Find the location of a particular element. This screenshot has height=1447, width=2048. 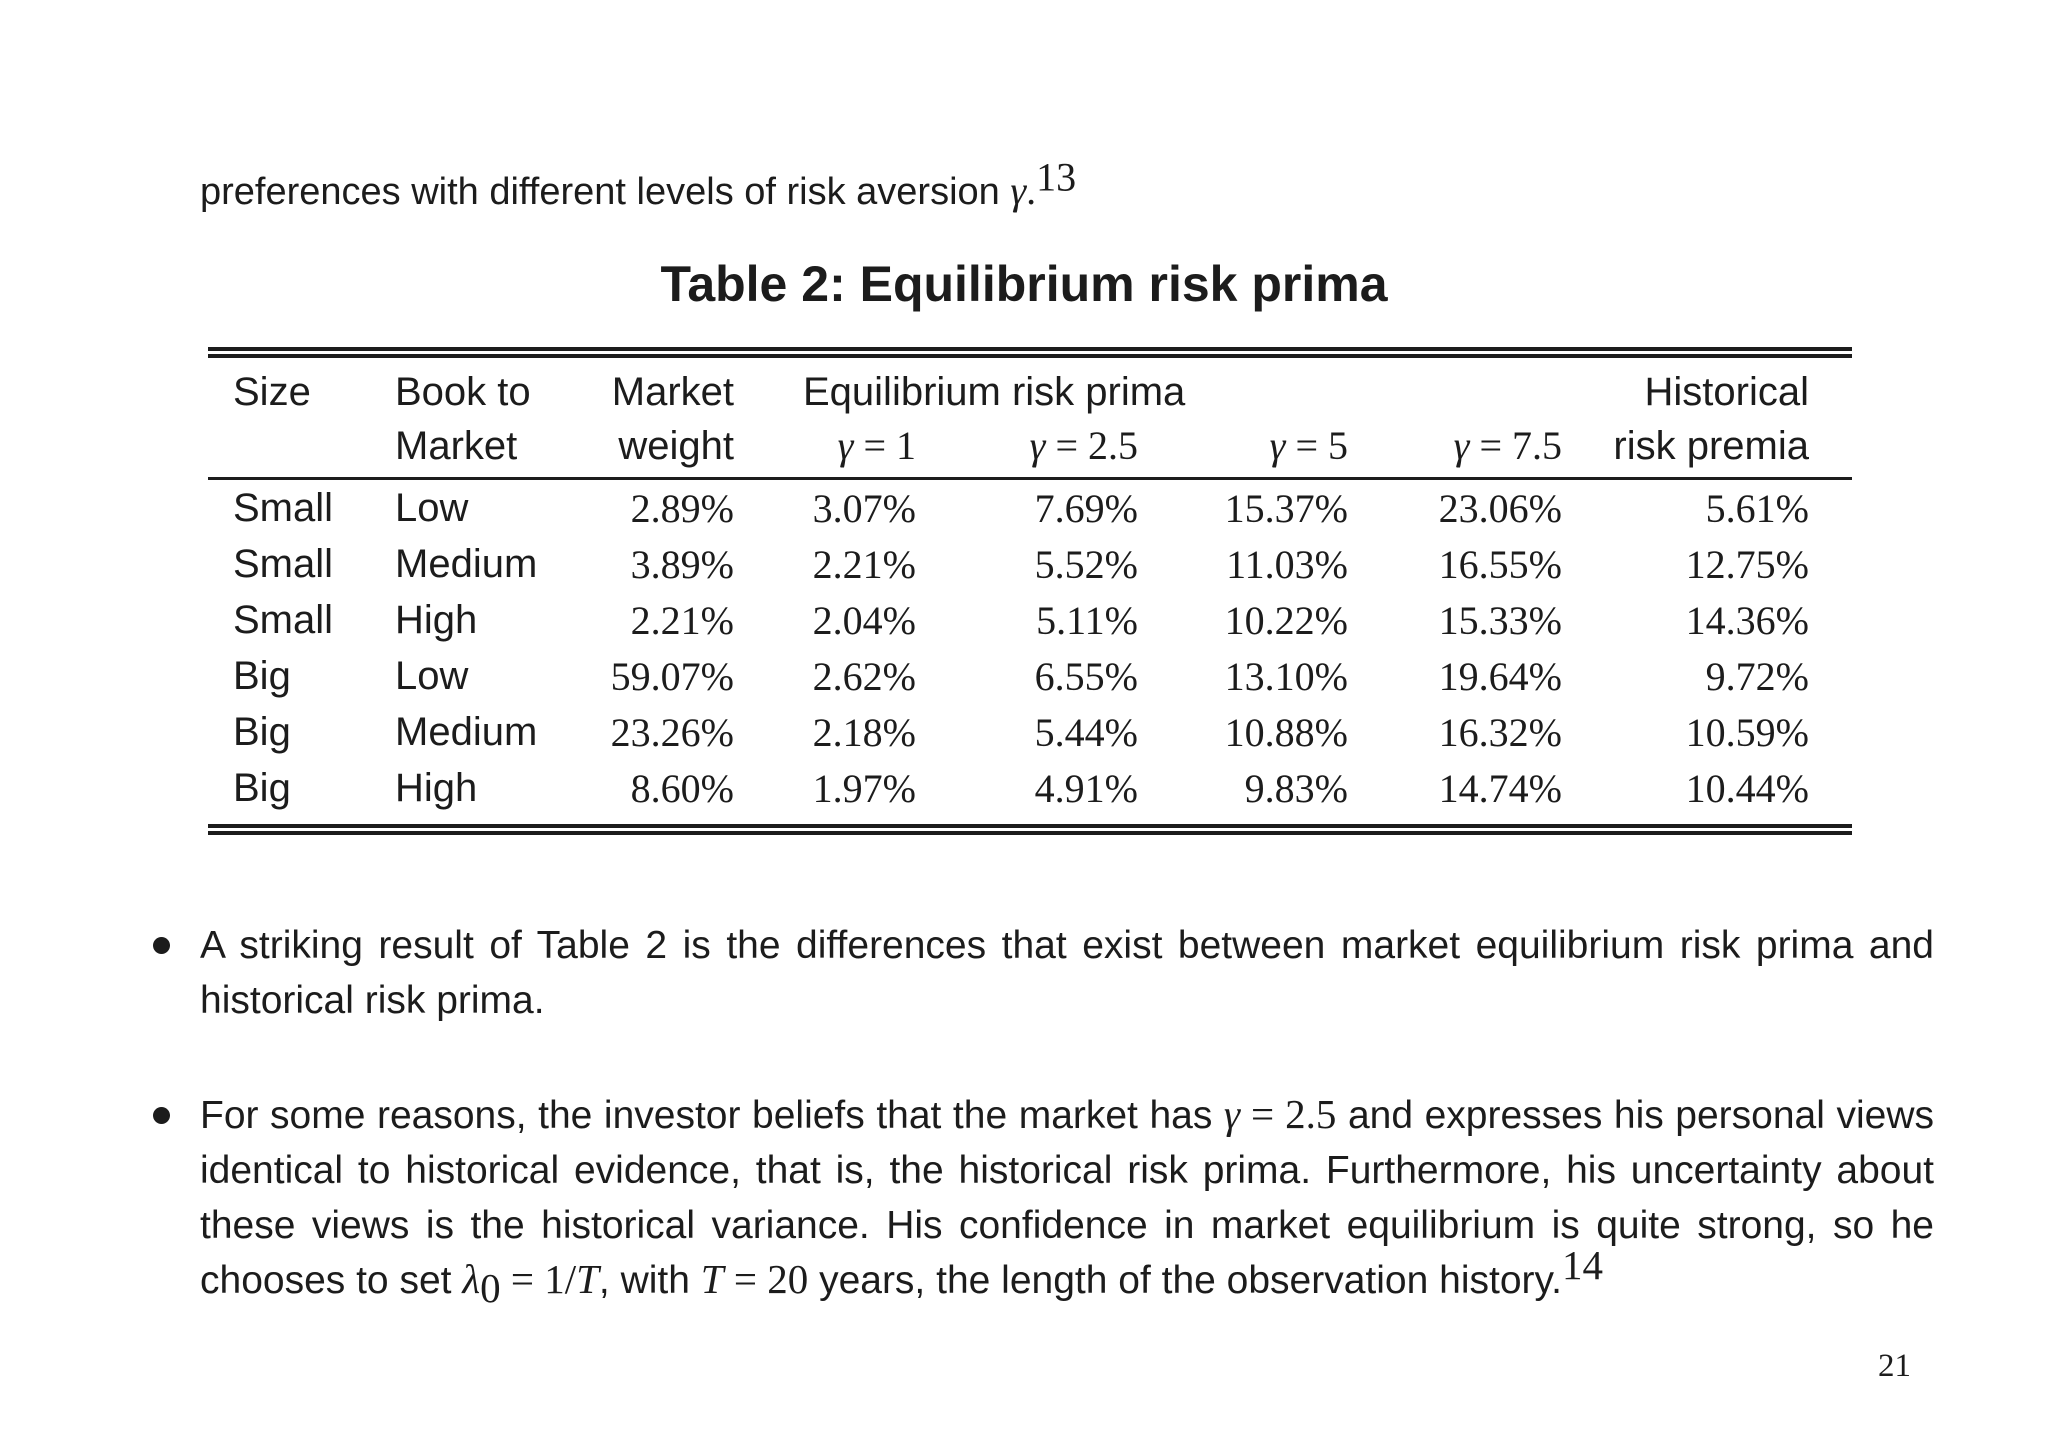

header-empty is located at coordinates (289, 448).